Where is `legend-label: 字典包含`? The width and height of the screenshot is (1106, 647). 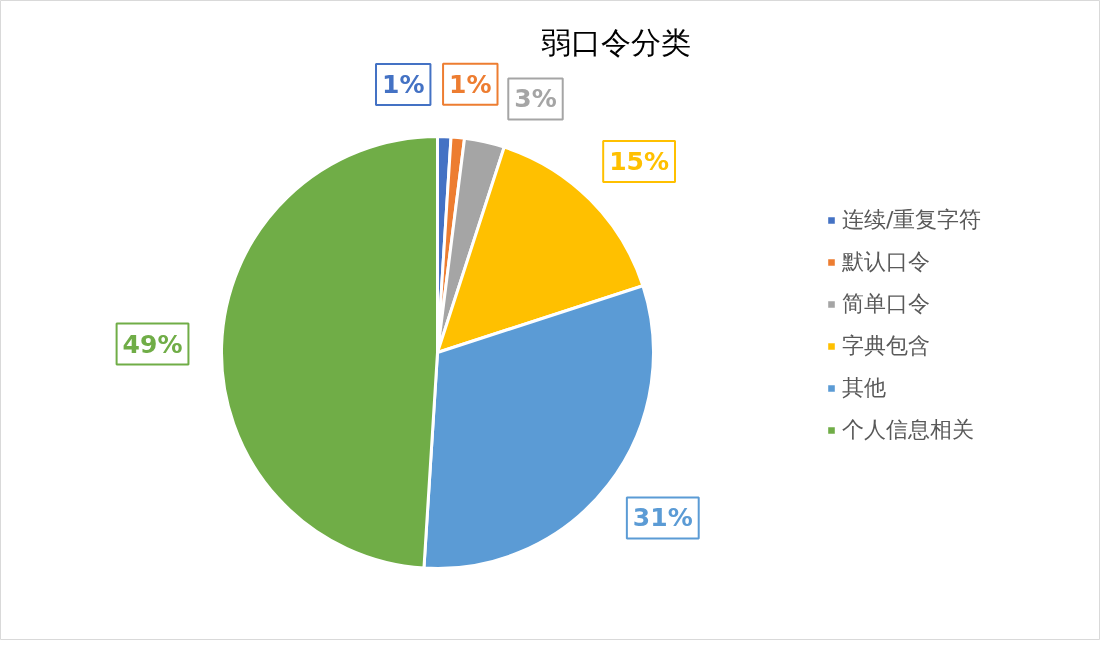
legend-label: 字典包含 is located at coordinates (886, 346).